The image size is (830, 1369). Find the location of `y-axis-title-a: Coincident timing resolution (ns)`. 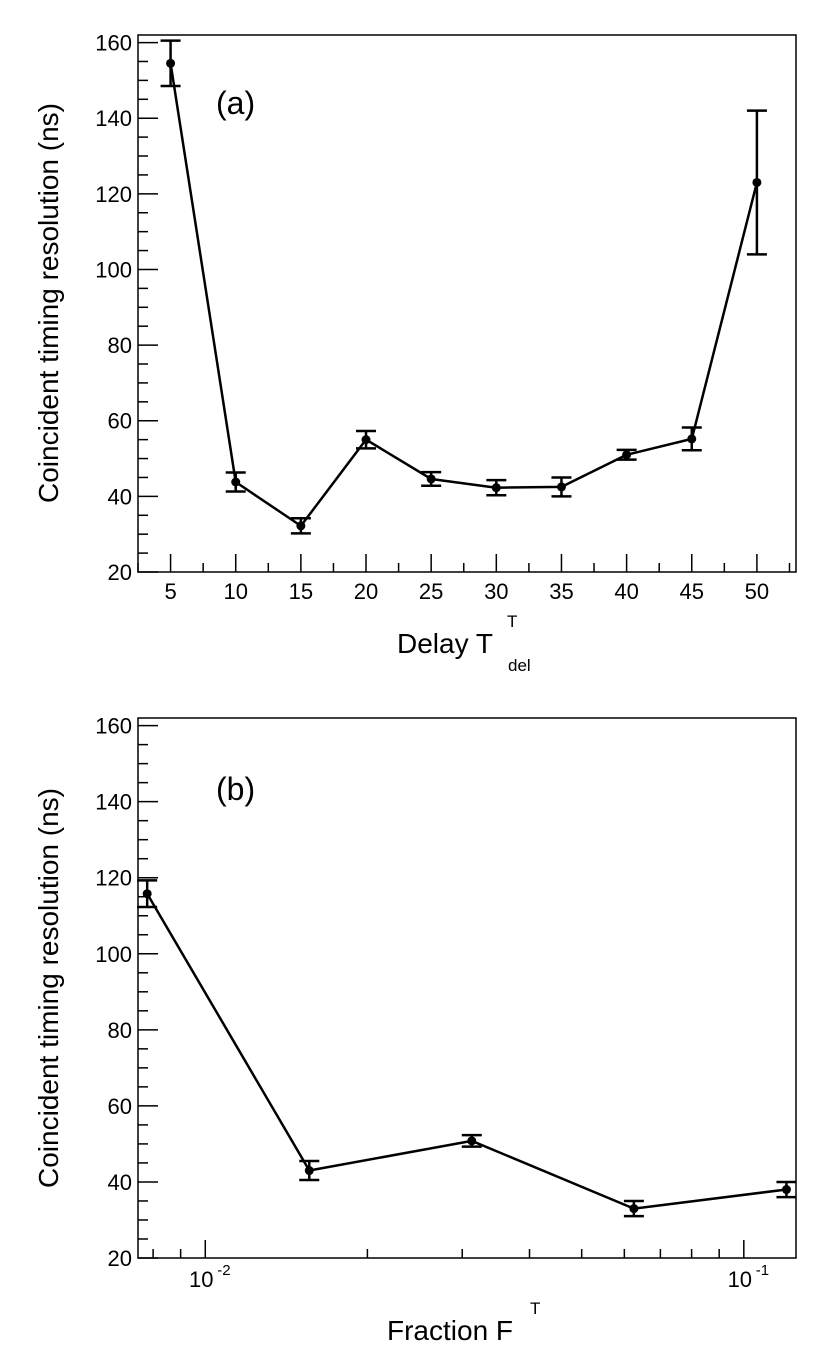

y-axis-title-a: Coincident timing resolution (ns) is located at coordinates (48, 303).